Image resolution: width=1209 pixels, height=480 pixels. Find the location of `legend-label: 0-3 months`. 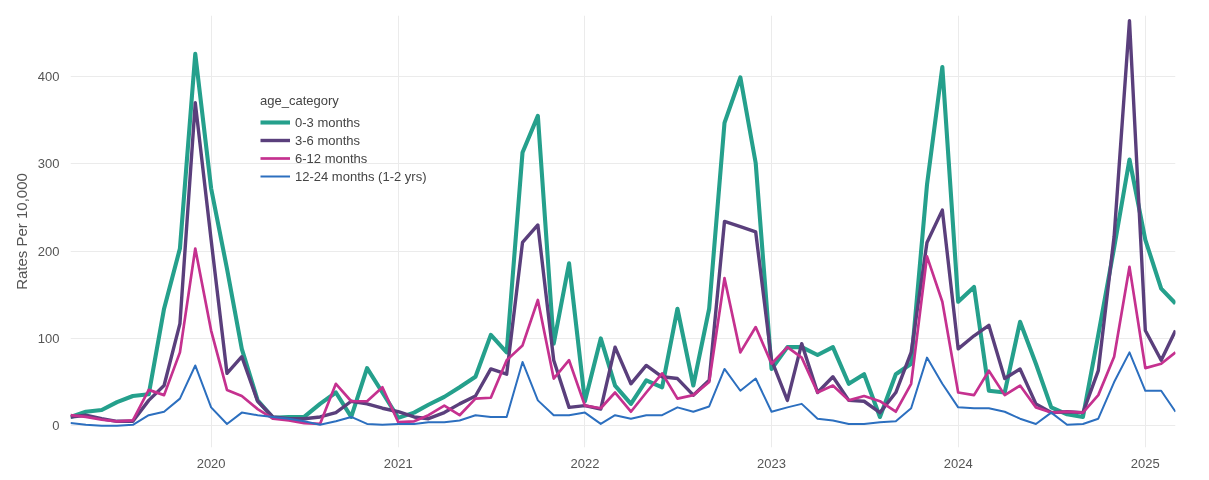

legend-label: 0-3 months is located at coordinates (328, 122).